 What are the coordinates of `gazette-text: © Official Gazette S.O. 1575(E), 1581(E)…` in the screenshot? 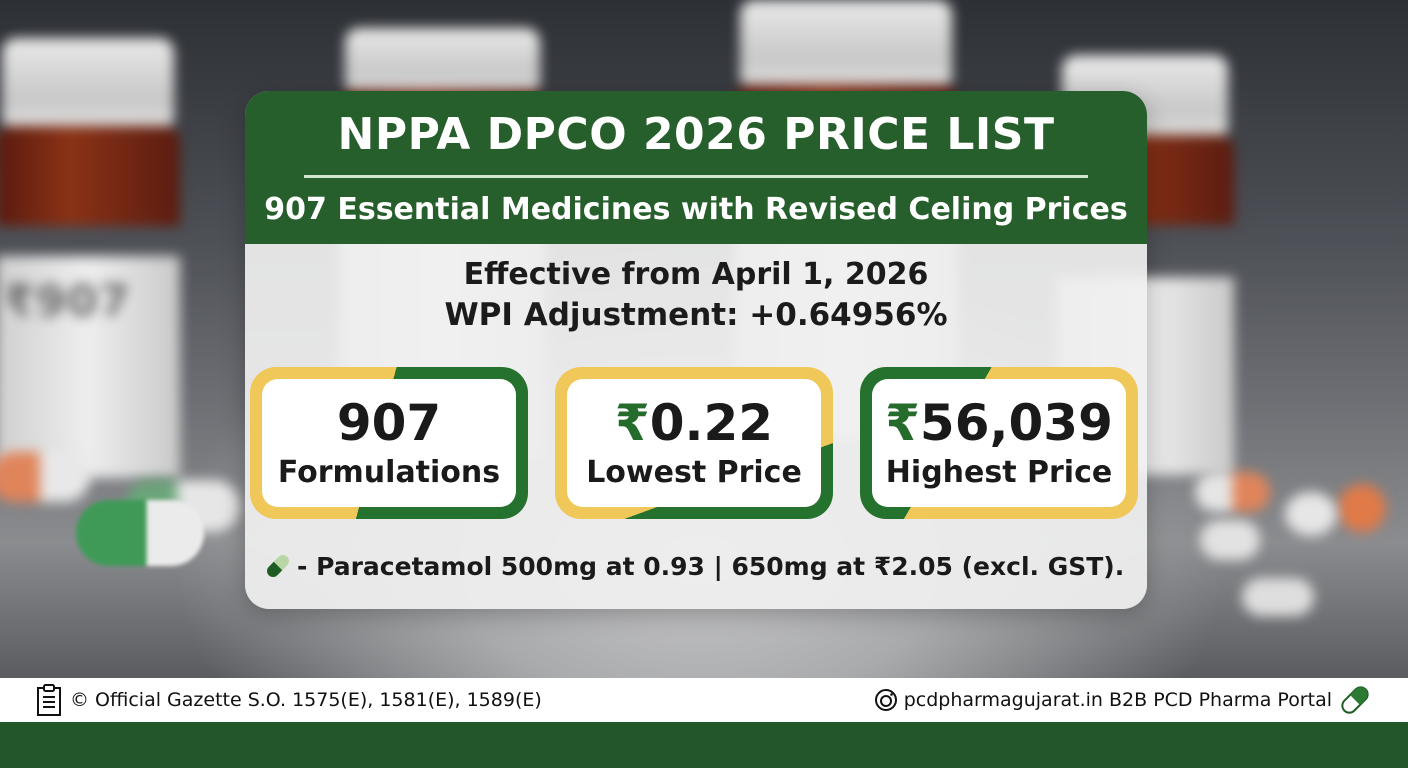 It's located at (306, 700).